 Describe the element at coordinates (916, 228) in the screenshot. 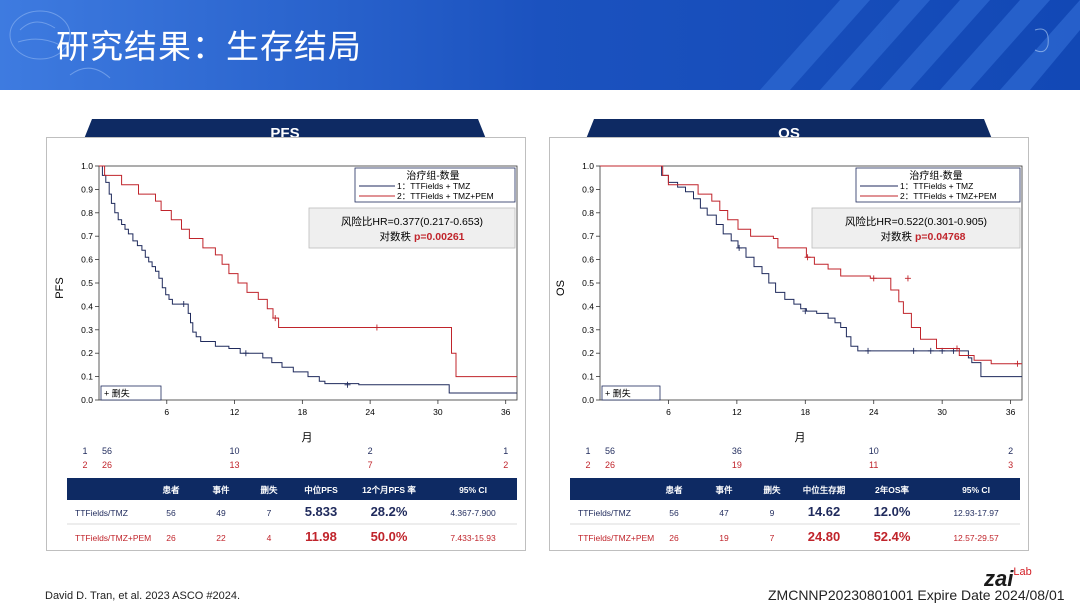

I see `os-hr-box: 风险比HR=0.522(0.301-0.905) 对数秩 p=0.04768` at that location.